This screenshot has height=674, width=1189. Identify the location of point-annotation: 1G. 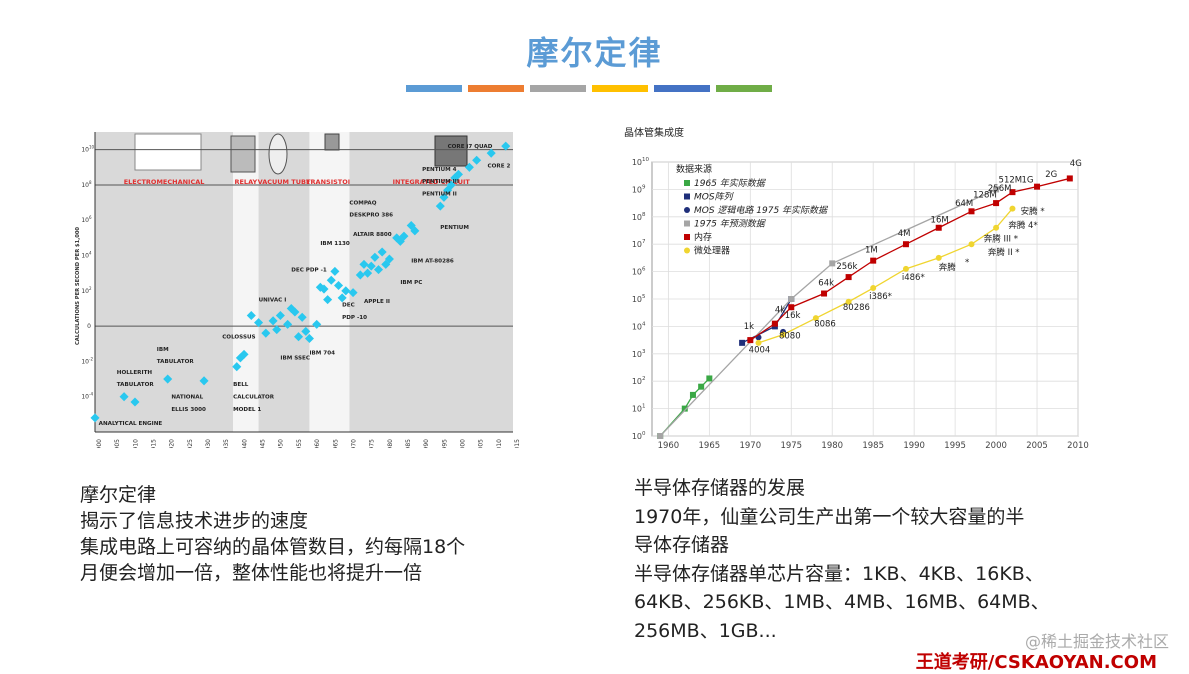
(1027, 181).